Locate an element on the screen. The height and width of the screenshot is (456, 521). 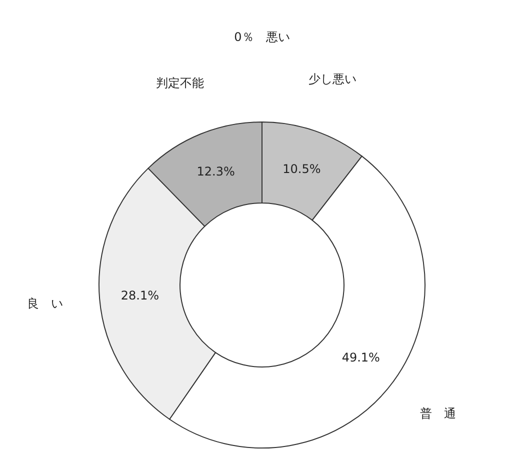
data-label: 28.1% is located at coordinates (140, 295).